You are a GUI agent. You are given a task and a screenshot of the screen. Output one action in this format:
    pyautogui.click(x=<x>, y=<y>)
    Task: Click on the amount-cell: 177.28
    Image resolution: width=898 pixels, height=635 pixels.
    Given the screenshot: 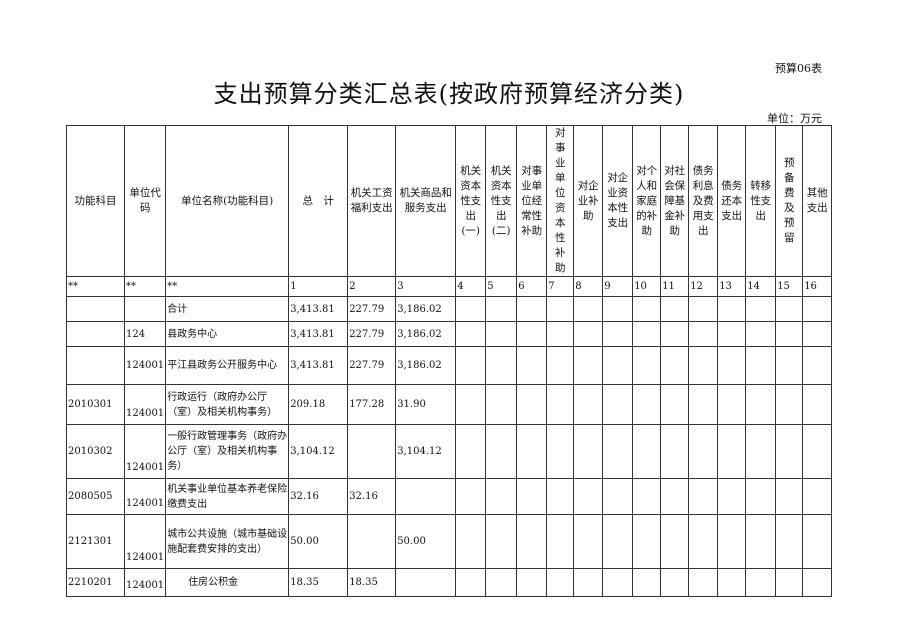 What is the action you would take?
    pyautogui.click(x=372, y=404)
    